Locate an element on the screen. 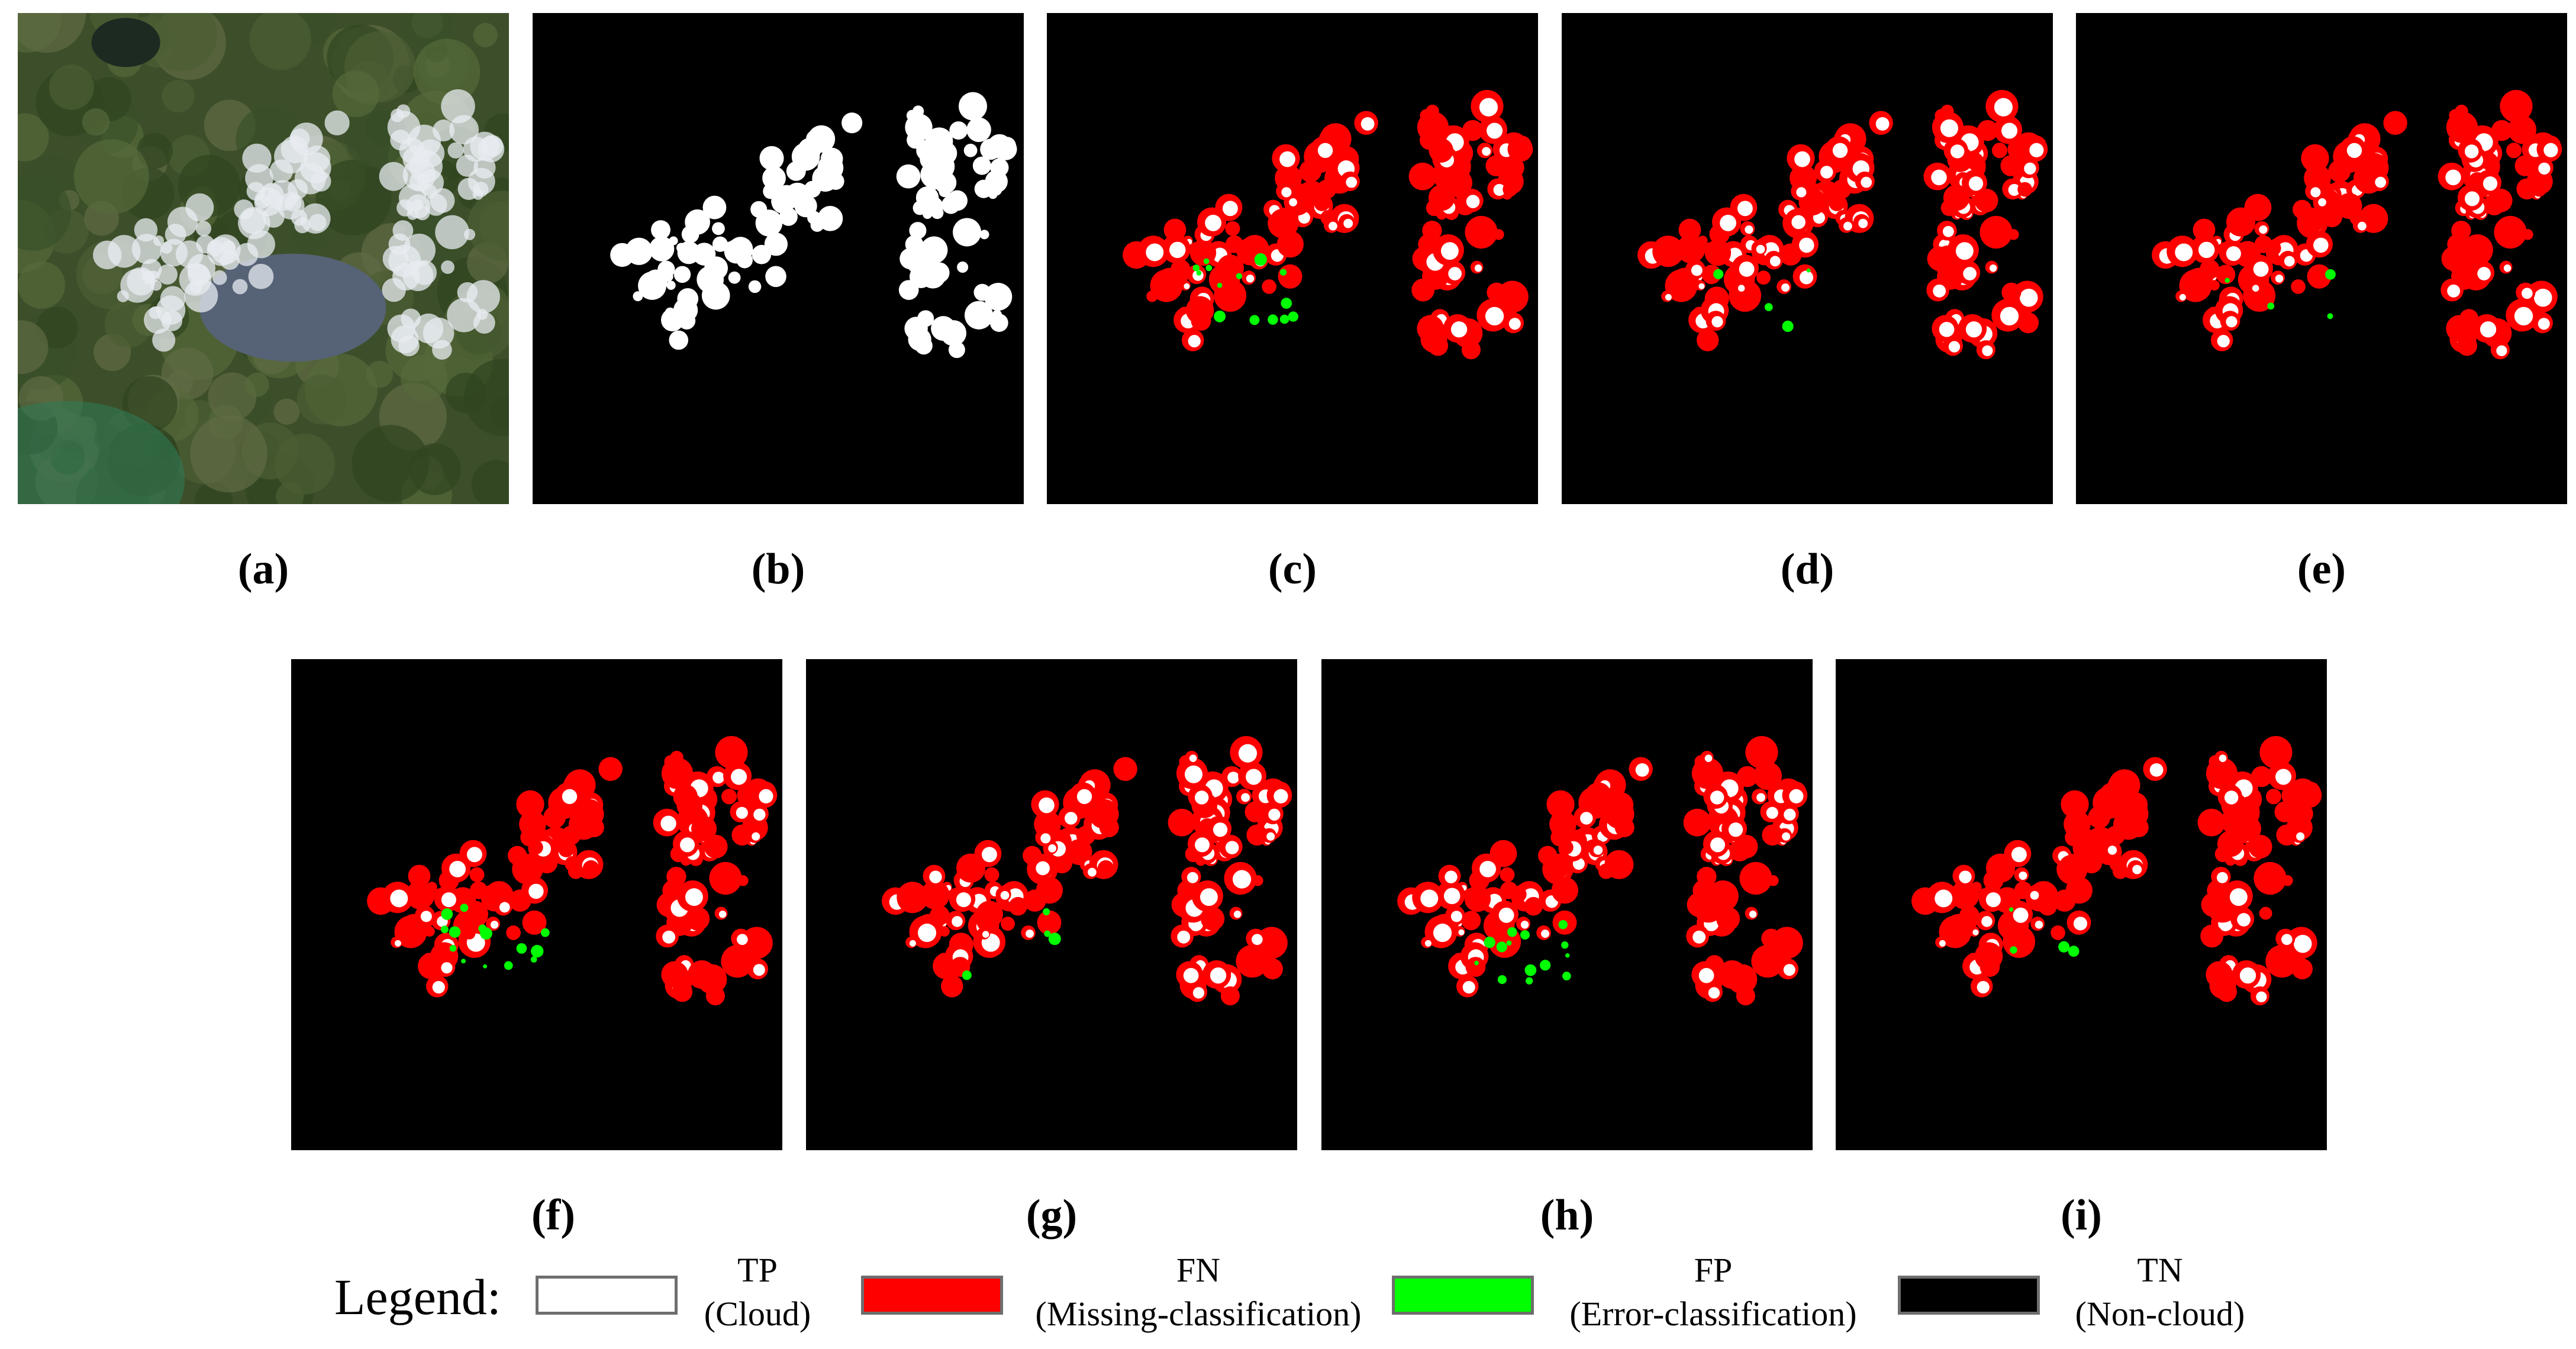  caption-c: (c) is located at coordinates (1292, 569).